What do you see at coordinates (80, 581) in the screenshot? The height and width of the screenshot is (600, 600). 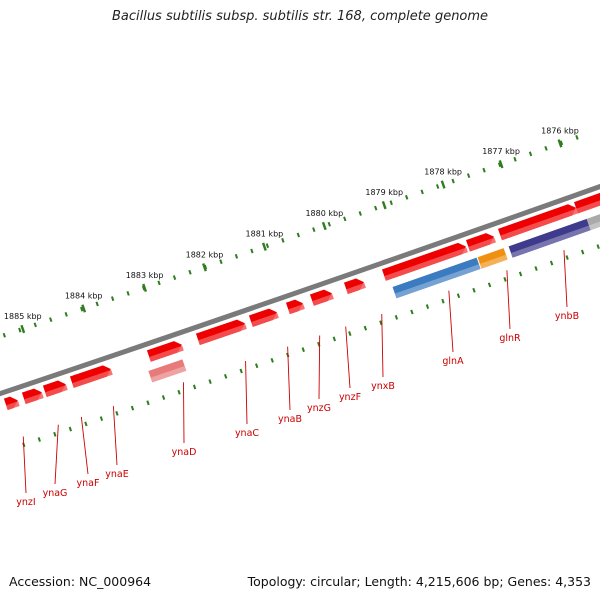 I see `accession-label: Accession: NC_000964` at bounding box center [80, 581].